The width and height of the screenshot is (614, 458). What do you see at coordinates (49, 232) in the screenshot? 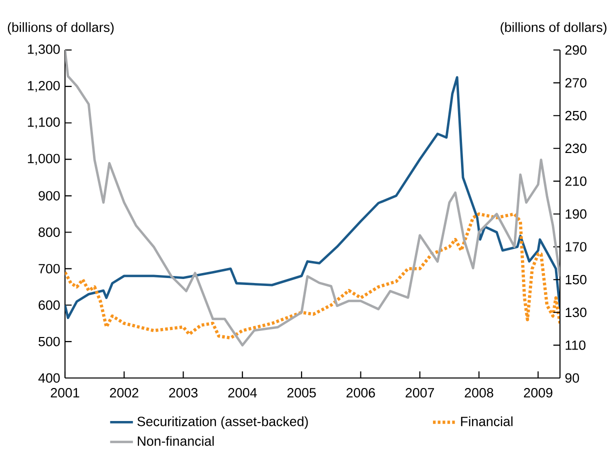
I see `y-tick-label: 800` at bounding box center [49, 232].